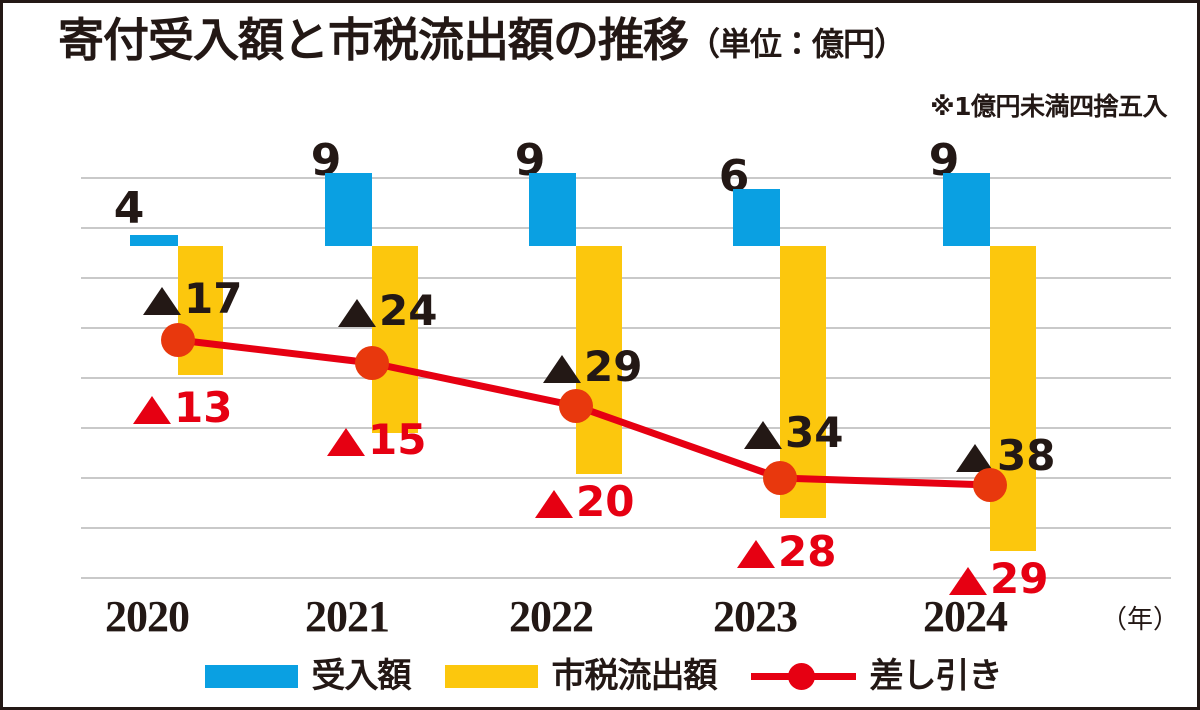  What do you see at coordinates (756, 217) in the screenshot?
I see `donation-bar-2023` at bounding box center [756, 217].